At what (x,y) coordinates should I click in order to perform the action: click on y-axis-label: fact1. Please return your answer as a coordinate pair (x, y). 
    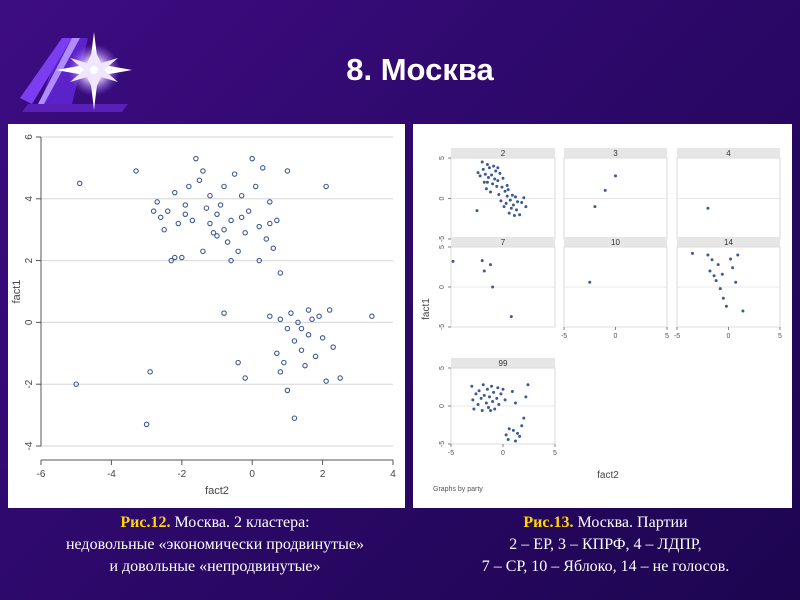
    Looking at the image, I should click on (426, 309).